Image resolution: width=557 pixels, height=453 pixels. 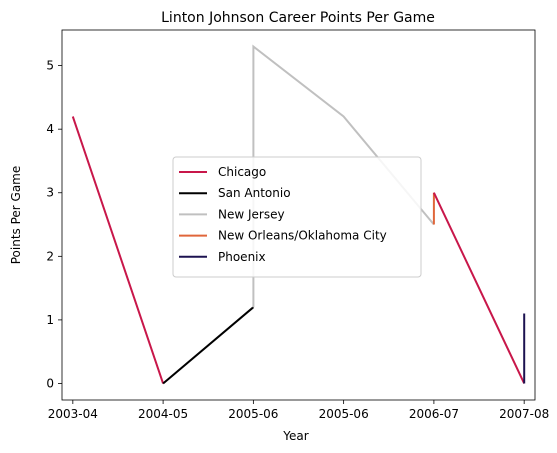 What do you see at coordinates (50, 320) in the screenshot?
I see `y-tick-label: 1` at bounding box center [50, 320].